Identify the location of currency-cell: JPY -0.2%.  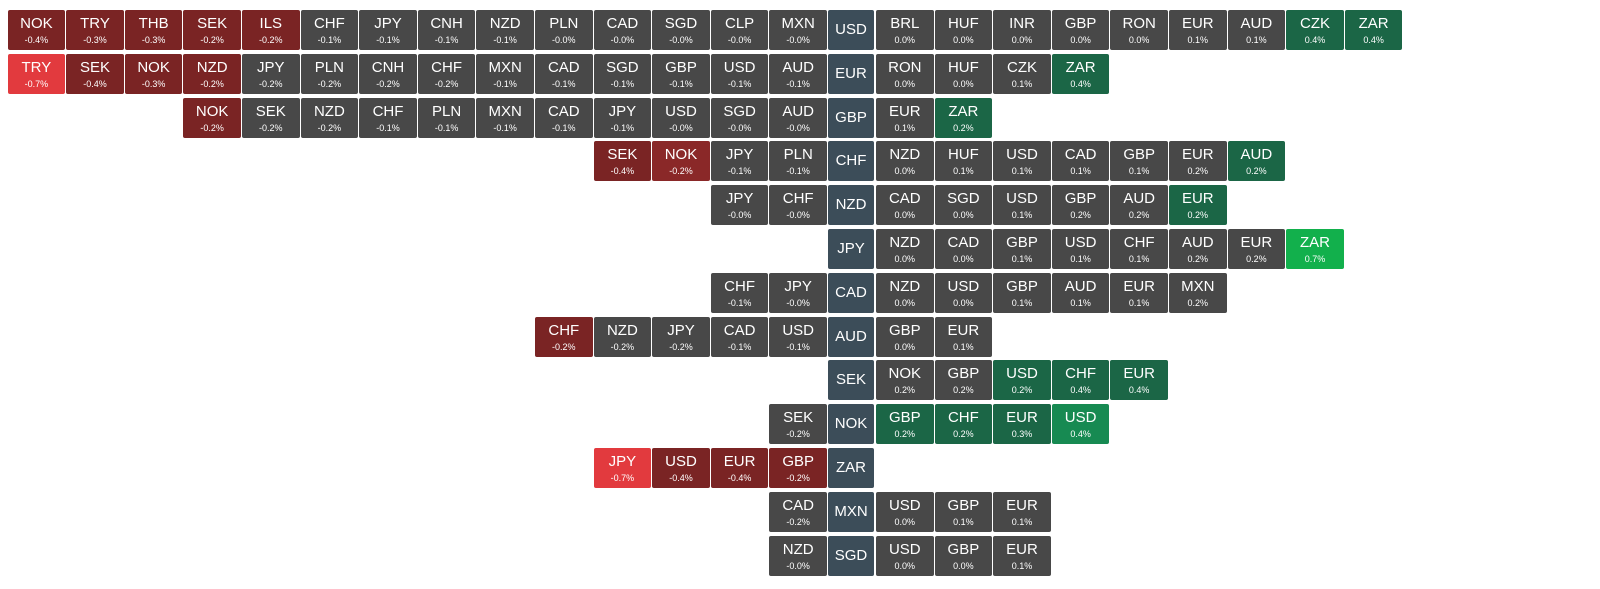
(271, 73).